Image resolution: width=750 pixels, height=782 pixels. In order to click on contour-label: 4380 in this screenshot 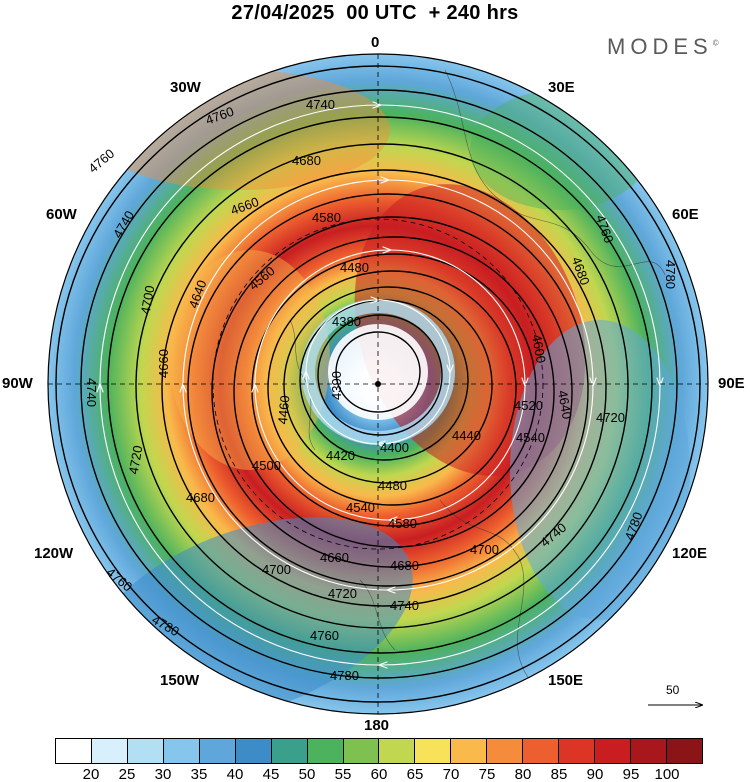, I will do `click(346, 321)`.